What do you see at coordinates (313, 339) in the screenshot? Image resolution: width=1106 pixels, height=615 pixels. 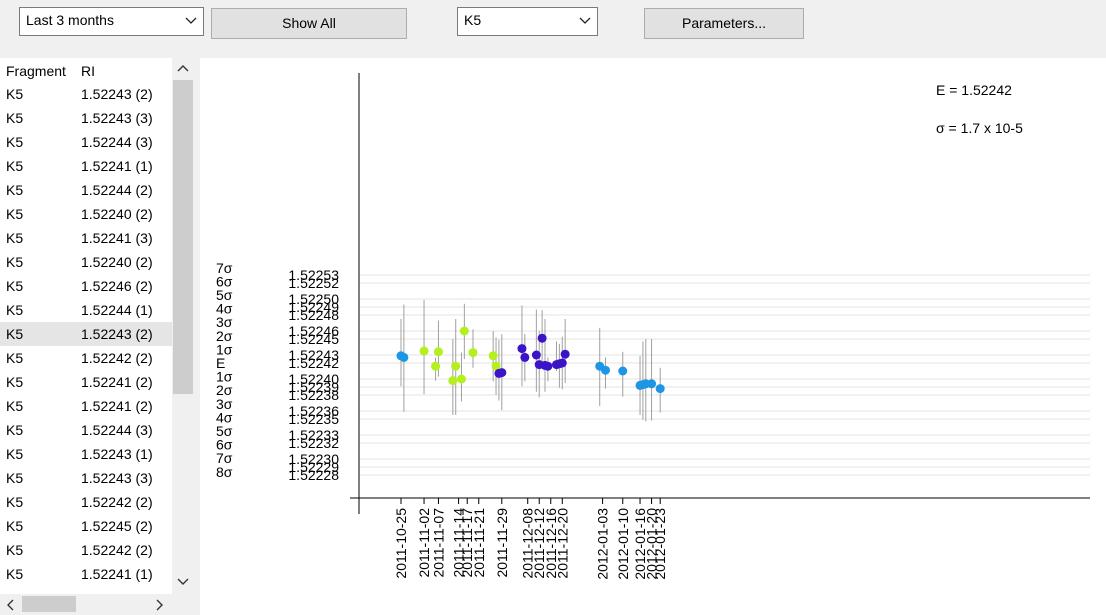 I see `y-tick-label: 1.52245` at bounding box center [313, 339].